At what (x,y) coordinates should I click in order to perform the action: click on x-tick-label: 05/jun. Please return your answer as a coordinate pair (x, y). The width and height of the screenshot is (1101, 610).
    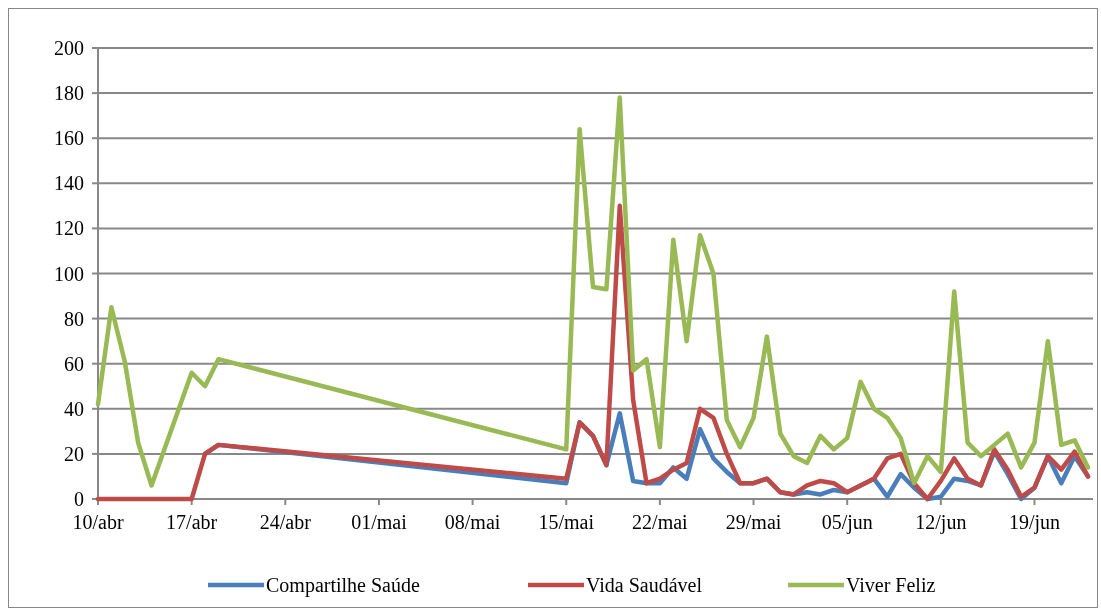
    Looking at the image, I should click on (847, 522).